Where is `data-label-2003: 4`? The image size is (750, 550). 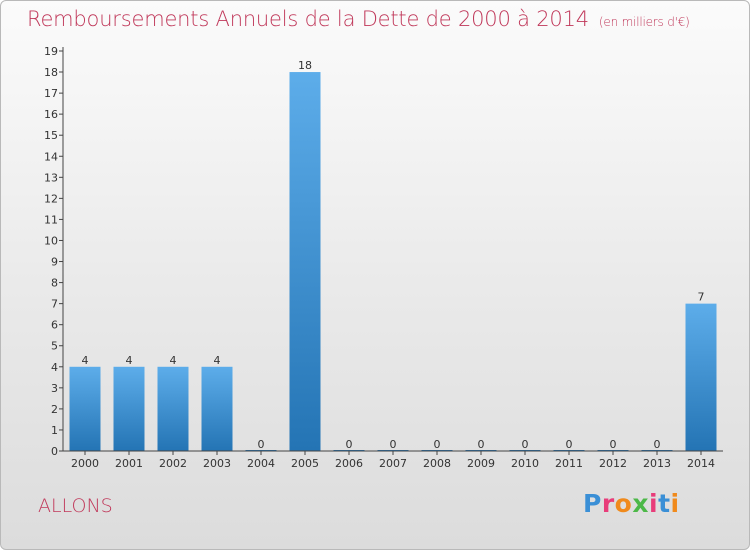
data-label-2003: 4 is located at coordinates (217, 360).